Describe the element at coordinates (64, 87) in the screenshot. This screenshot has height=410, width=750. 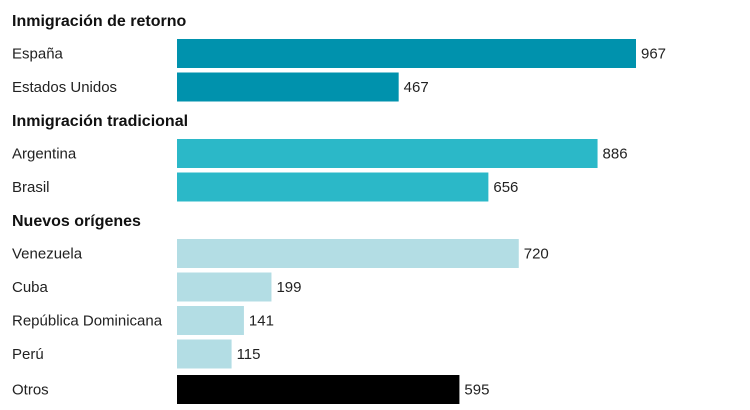
I see `category-label: Estados Unidos` at that location.